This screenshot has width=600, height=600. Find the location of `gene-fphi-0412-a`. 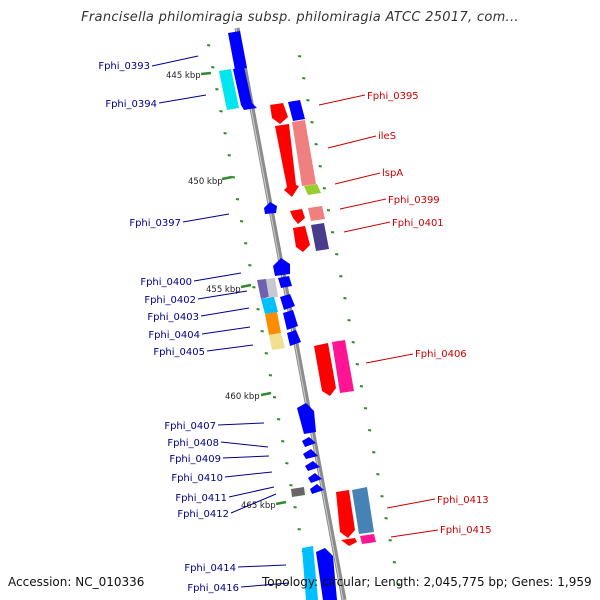

gene-fphi-0412-a is located at coordinates (298, 492).